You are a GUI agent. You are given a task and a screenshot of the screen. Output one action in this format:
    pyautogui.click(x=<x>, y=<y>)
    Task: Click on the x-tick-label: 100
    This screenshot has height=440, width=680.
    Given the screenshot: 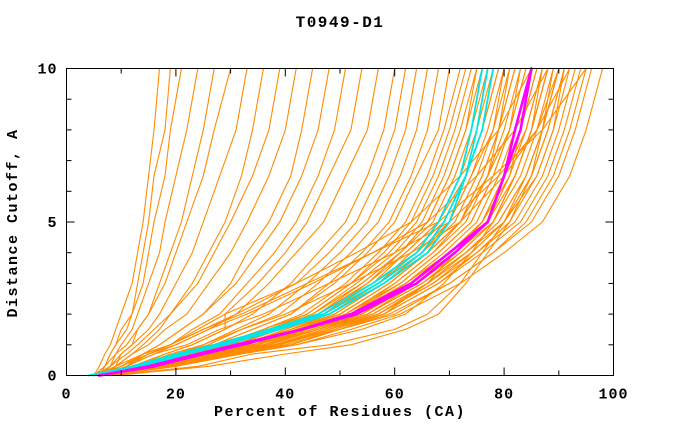 What is the action you would take?
    pyautogui.click(x=613, y=395)
    